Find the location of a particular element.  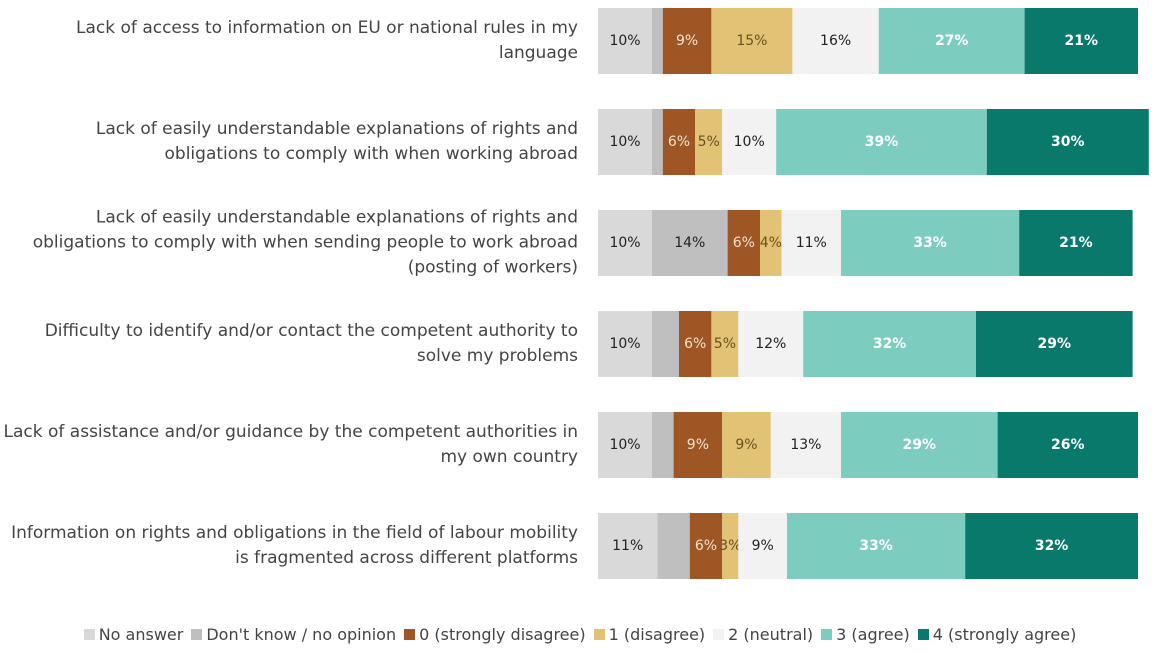

legend-item: 3 (agree) is located at coordinates (865, 634).